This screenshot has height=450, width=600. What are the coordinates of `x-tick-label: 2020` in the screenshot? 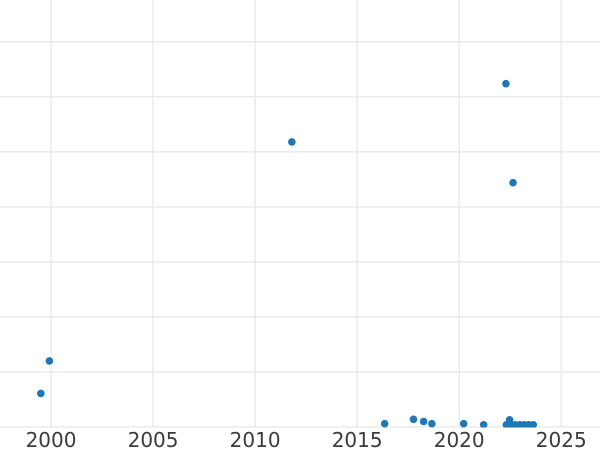 It's located at (459, 439).